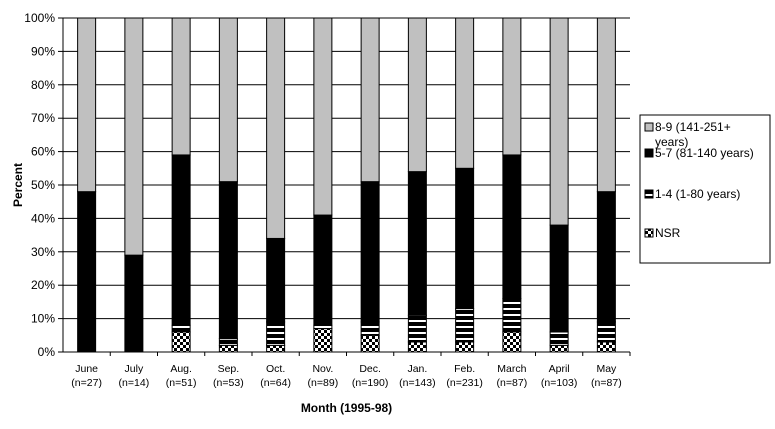 The height and width of the screenshot is (429, 775). I want to click on x-tick-count: (n=14), so click(134, 383).